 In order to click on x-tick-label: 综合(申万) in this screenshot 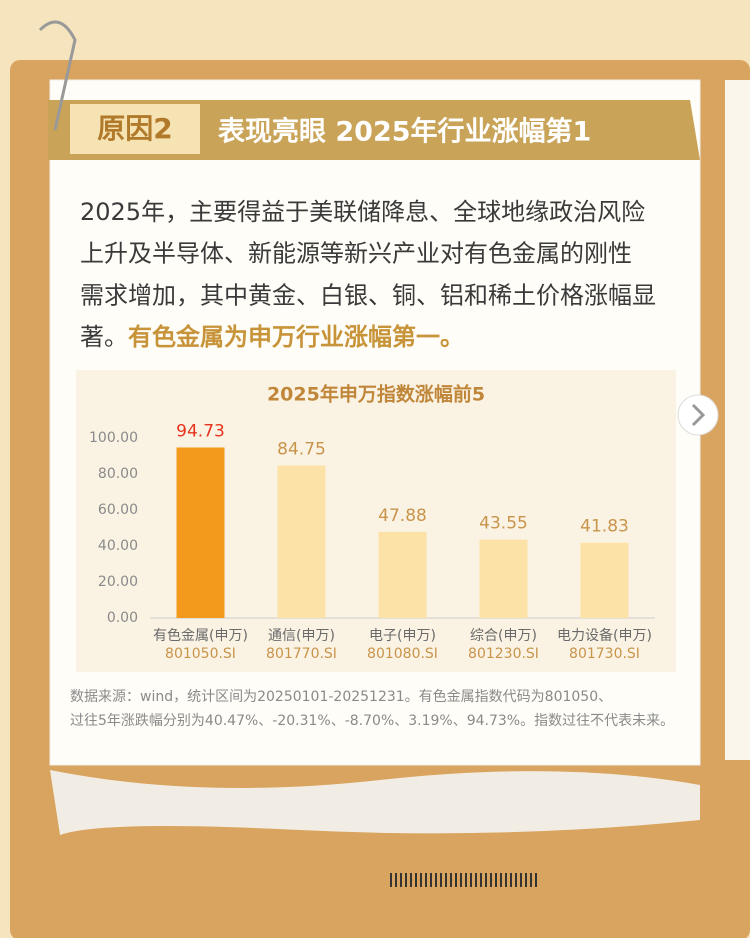, I will do `click(503, 636)`.